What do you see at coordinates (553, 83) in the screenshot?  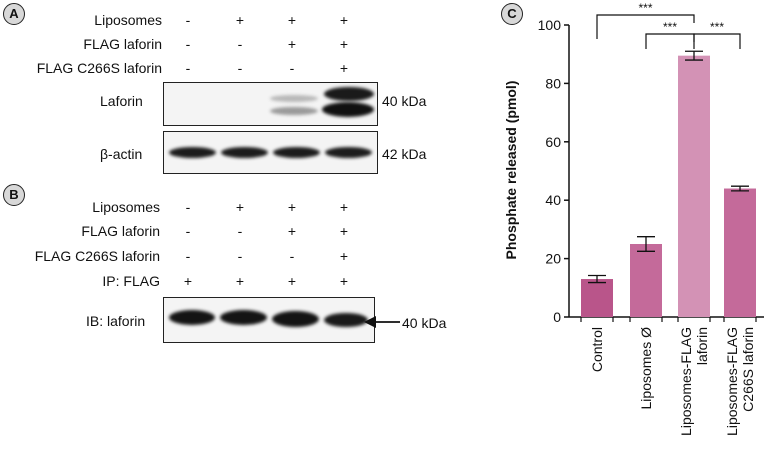 I see `y-tick-label: 80` at bounding box center [553, 83].